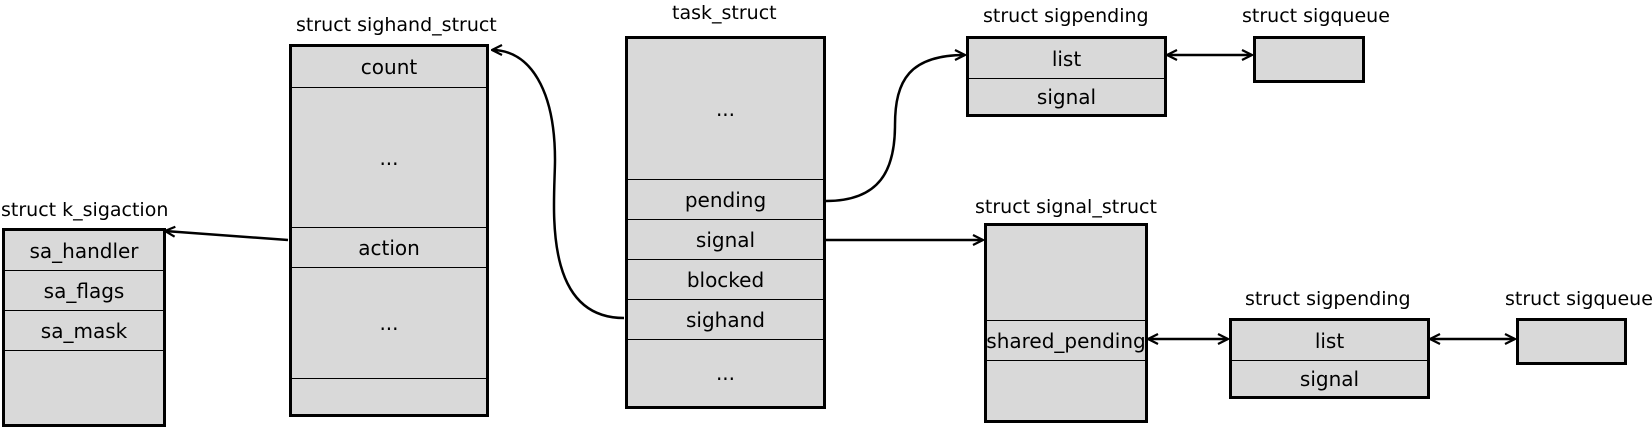  I want to click on sigpending-top-title: struct sigpending, so click(1066, 16).